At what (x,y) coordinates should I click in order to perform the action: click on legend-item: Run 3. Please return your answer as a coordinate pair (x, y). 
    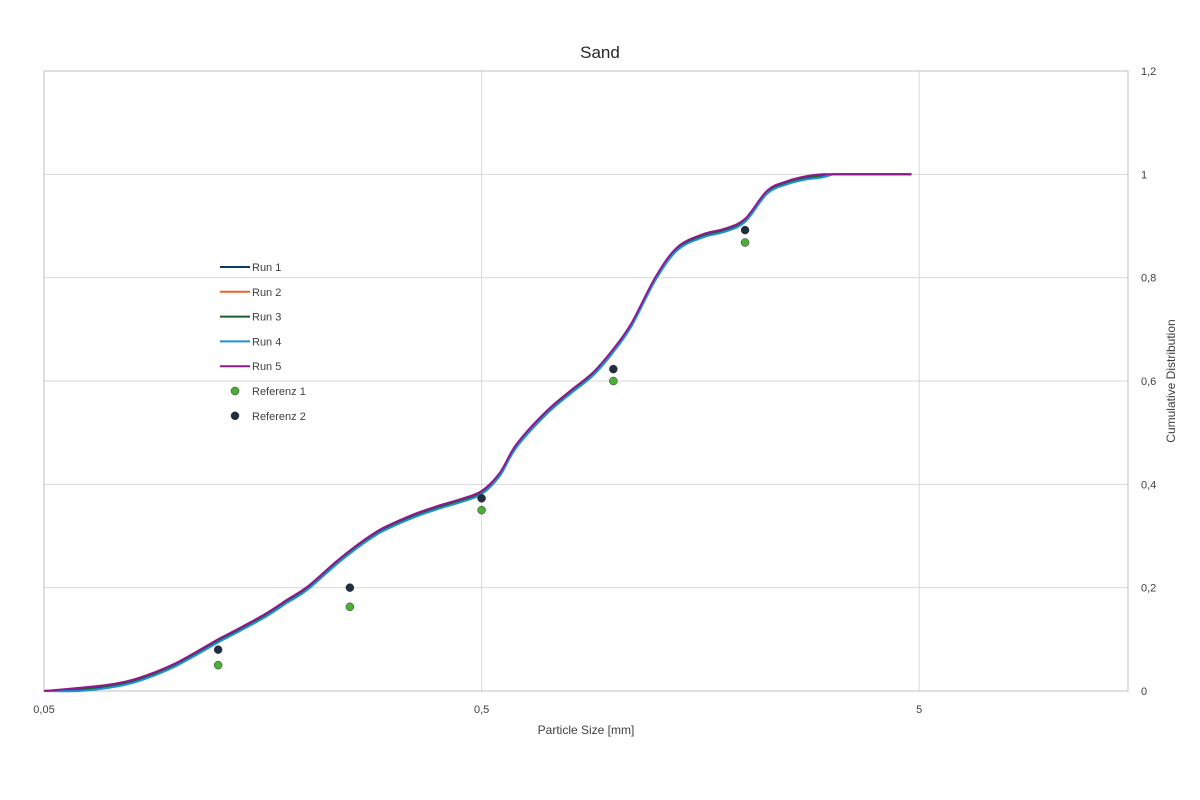
    Looking at the image, I should click on (250, 318).